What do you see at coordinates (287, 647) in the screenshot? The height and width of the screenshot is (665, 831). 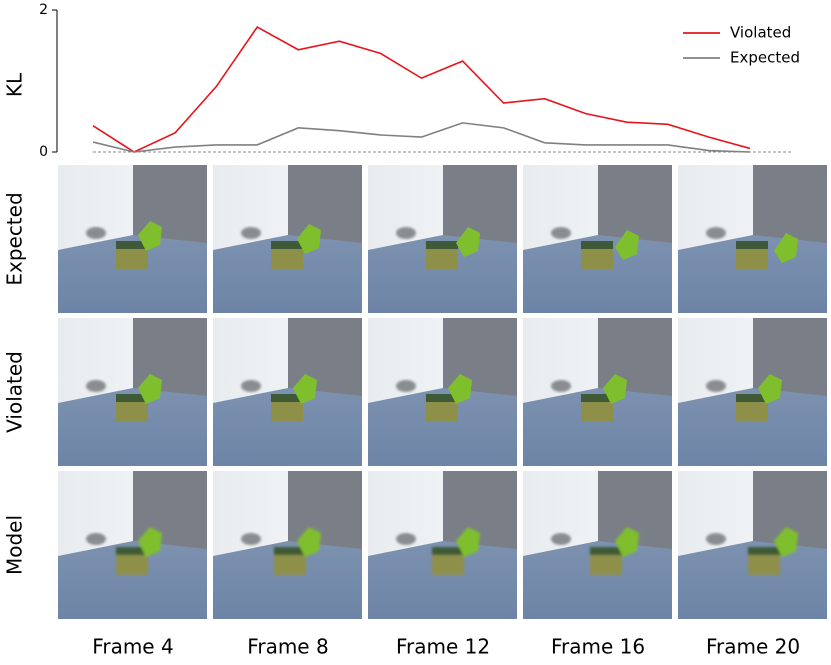 I see `column-label: Frame 8` at bounding box center [287, 647].